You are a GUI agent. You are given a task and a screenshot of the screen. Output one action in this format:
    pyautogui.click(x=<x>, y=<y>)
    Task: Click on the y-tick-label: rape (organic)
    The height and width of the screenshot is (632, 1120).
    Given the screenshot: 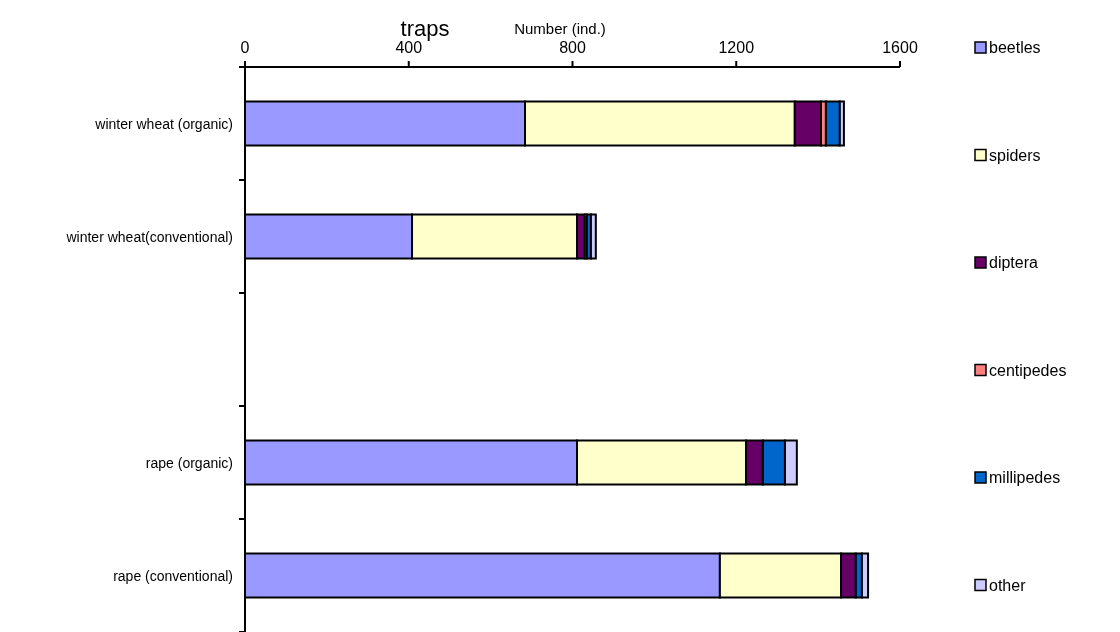 What is the action you would take?
    pyautogui.click(x=189, y=462)
    